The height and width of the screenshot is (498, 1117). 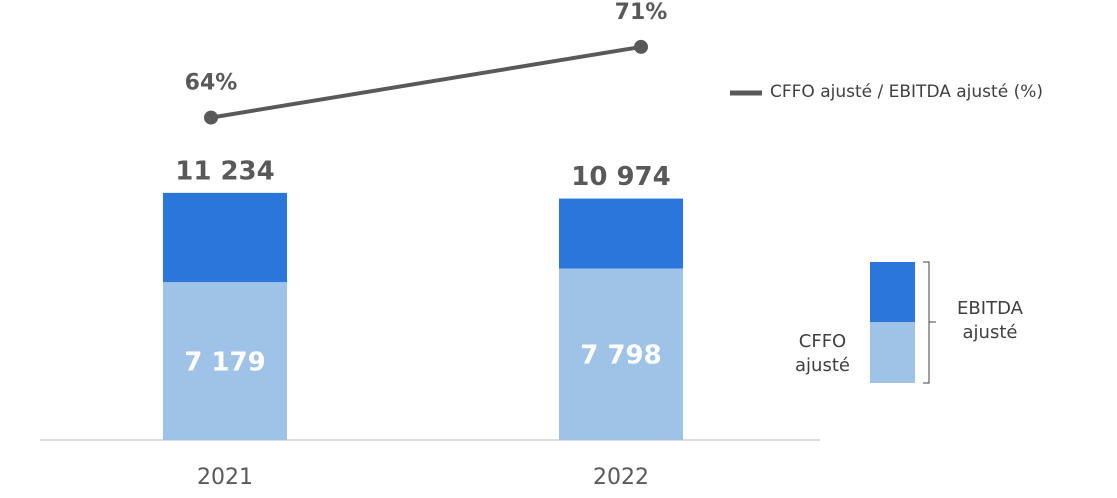 I want to click on legend-cffo-label: CFFO ajusté, so click(x=822, y=353).